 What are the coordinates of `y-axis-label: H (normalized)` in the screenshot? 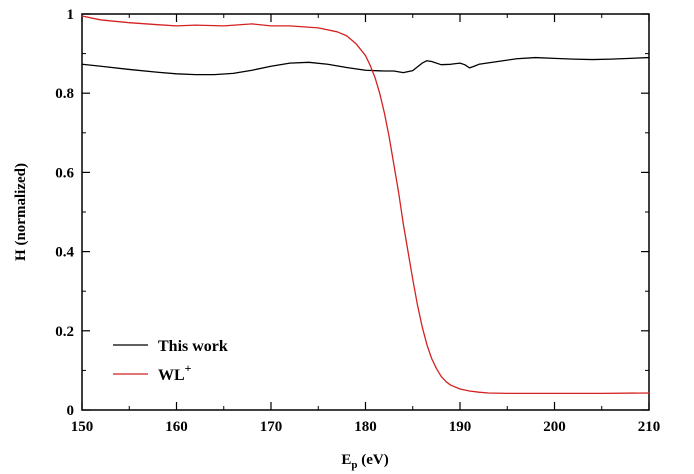 It's located at (21, 212).